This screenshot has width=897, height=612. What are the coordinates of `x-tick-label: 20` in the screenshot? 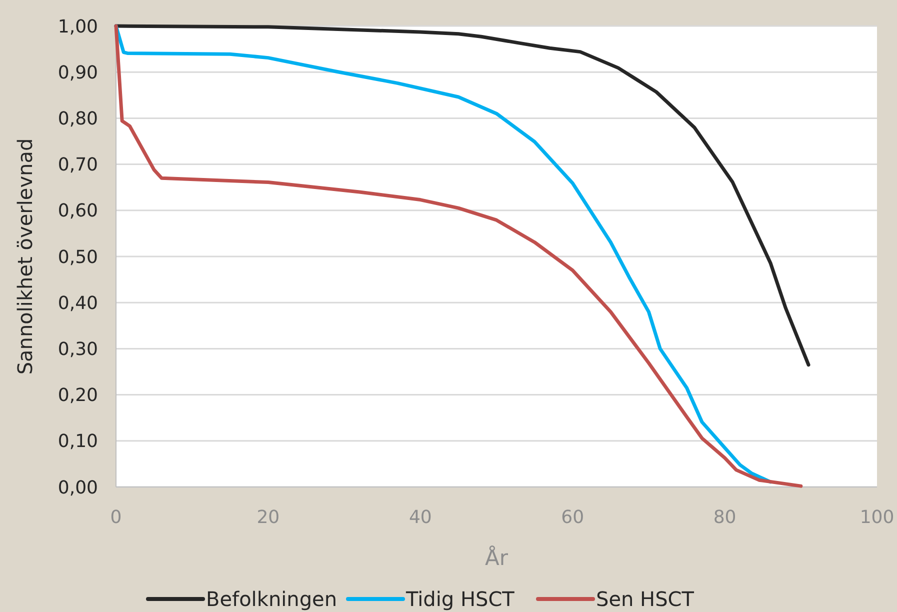 It's located at (268, 517).